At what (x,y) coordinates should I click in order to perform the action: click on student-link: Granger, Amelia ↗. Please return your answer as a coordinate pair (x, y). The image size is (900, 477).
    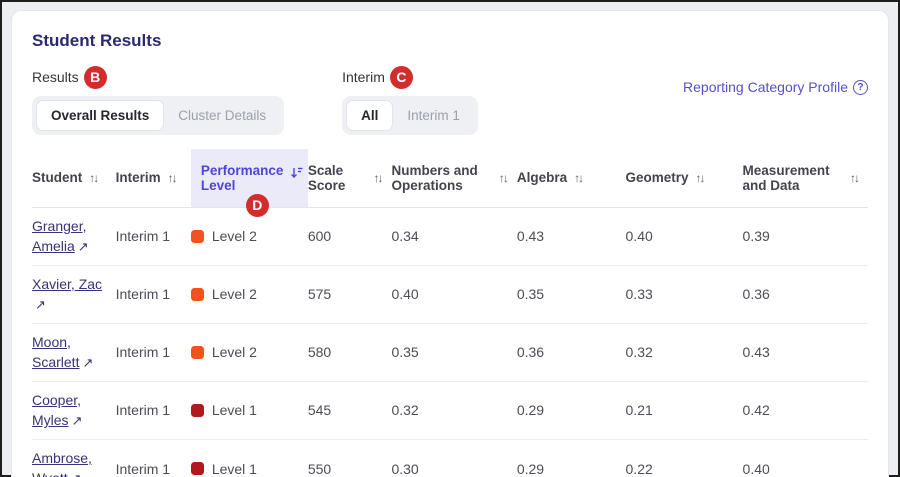
    Looking at the image, I should click on (60, 236).